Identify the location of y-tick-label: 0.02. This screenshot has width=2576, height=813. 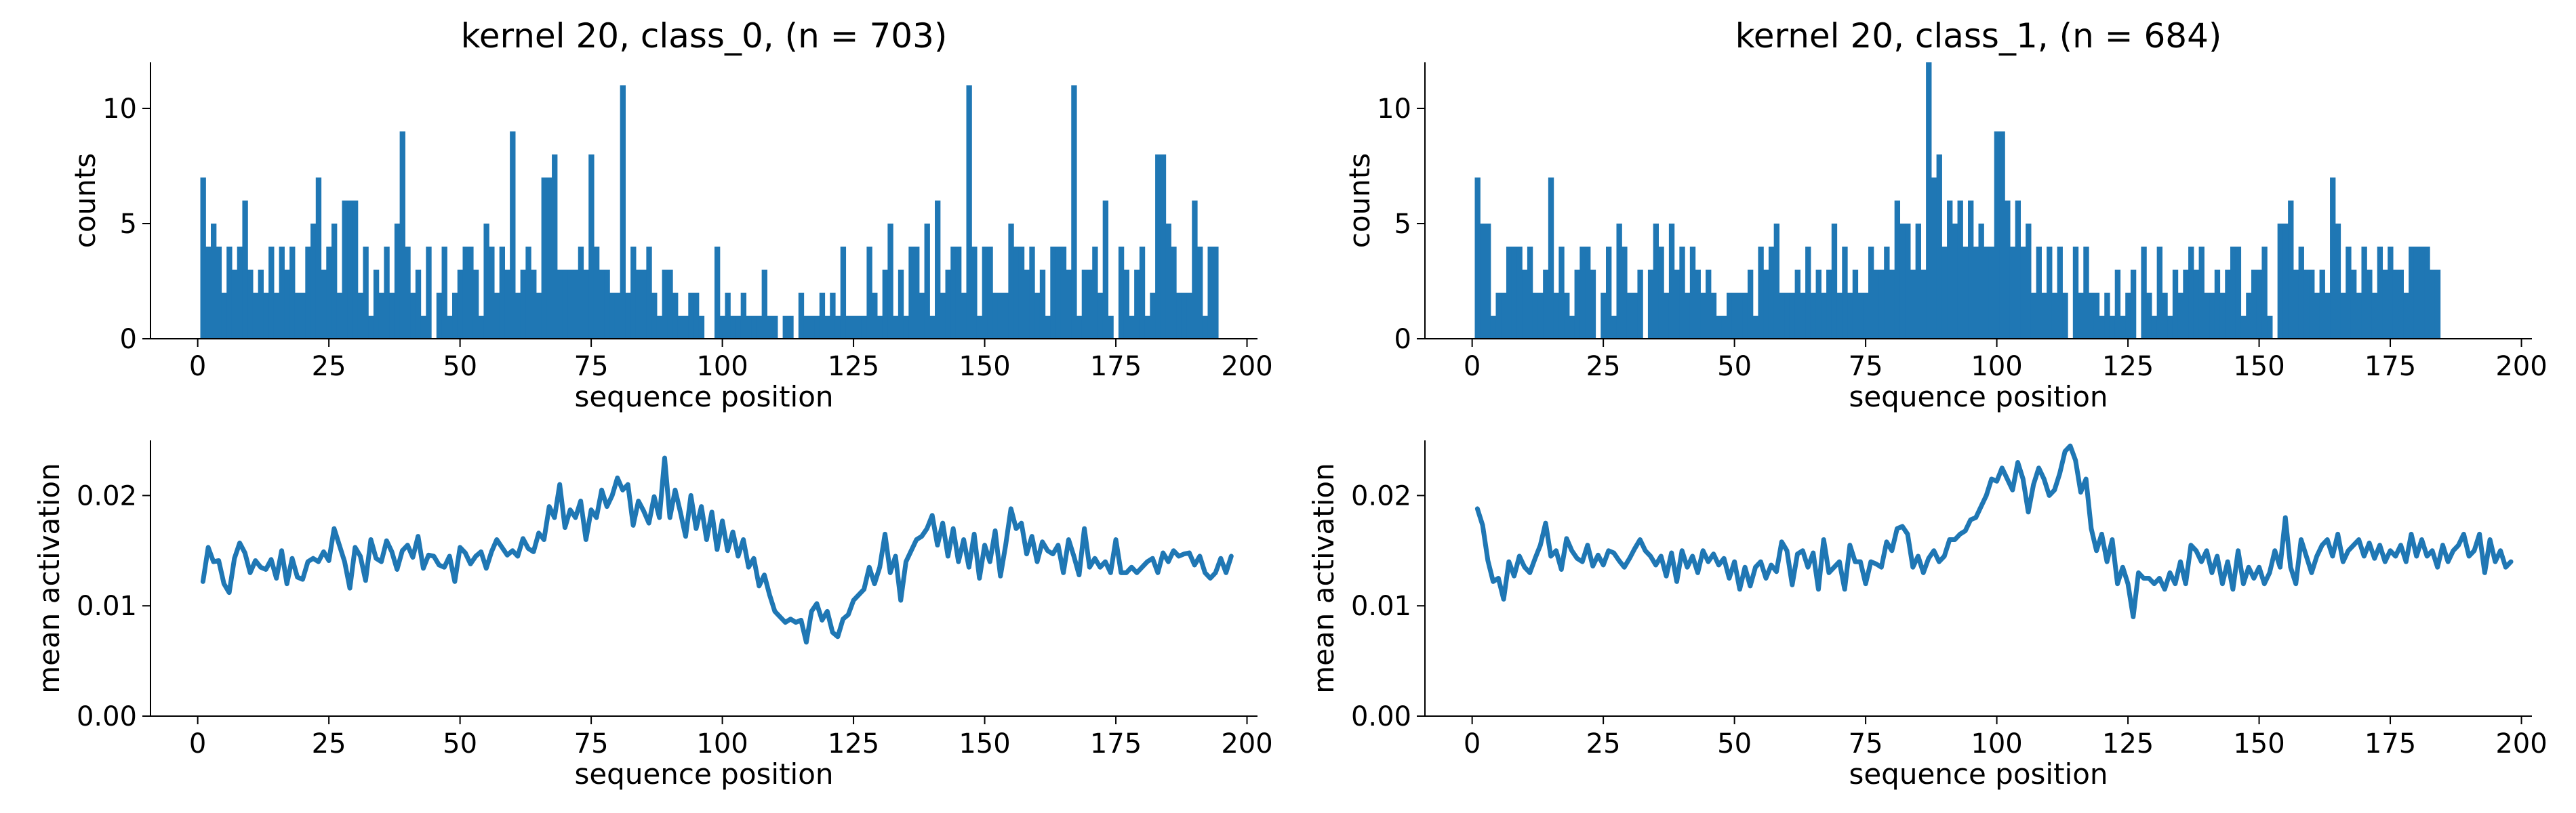
(107, 496).